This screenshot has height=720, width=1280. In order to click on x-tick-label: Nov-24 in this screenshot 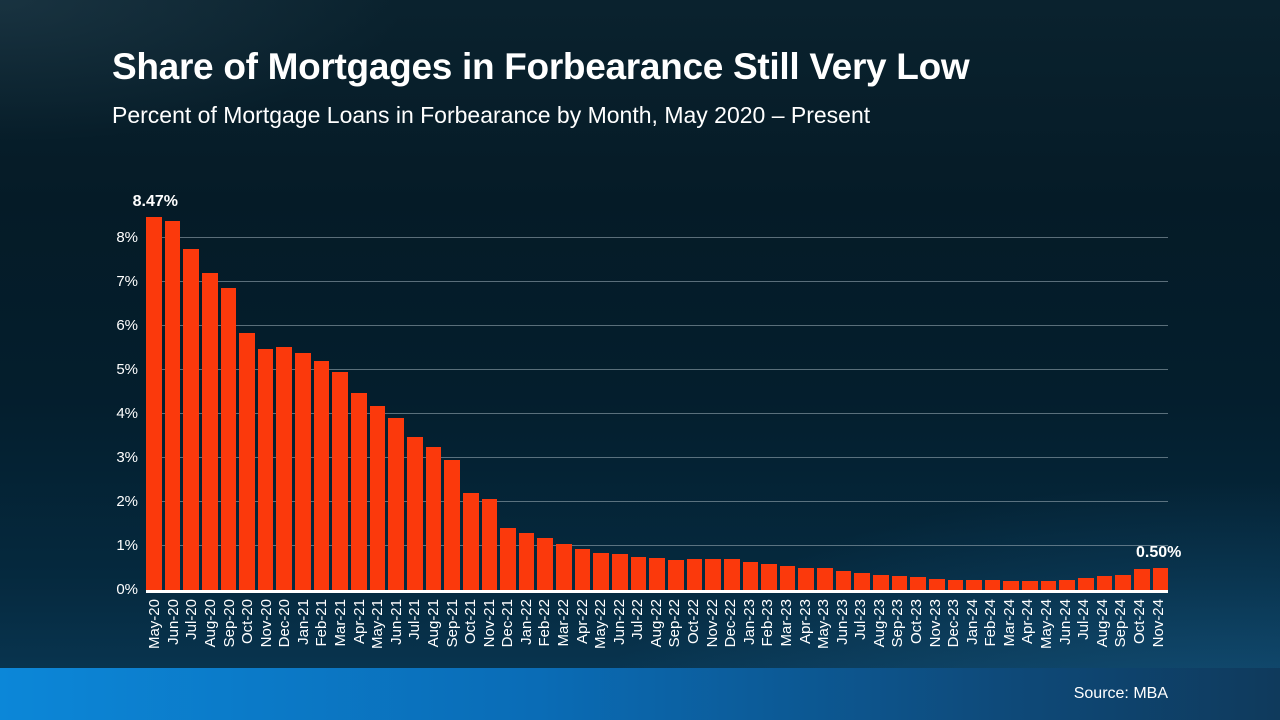, I will do `click(1158, 623)`.